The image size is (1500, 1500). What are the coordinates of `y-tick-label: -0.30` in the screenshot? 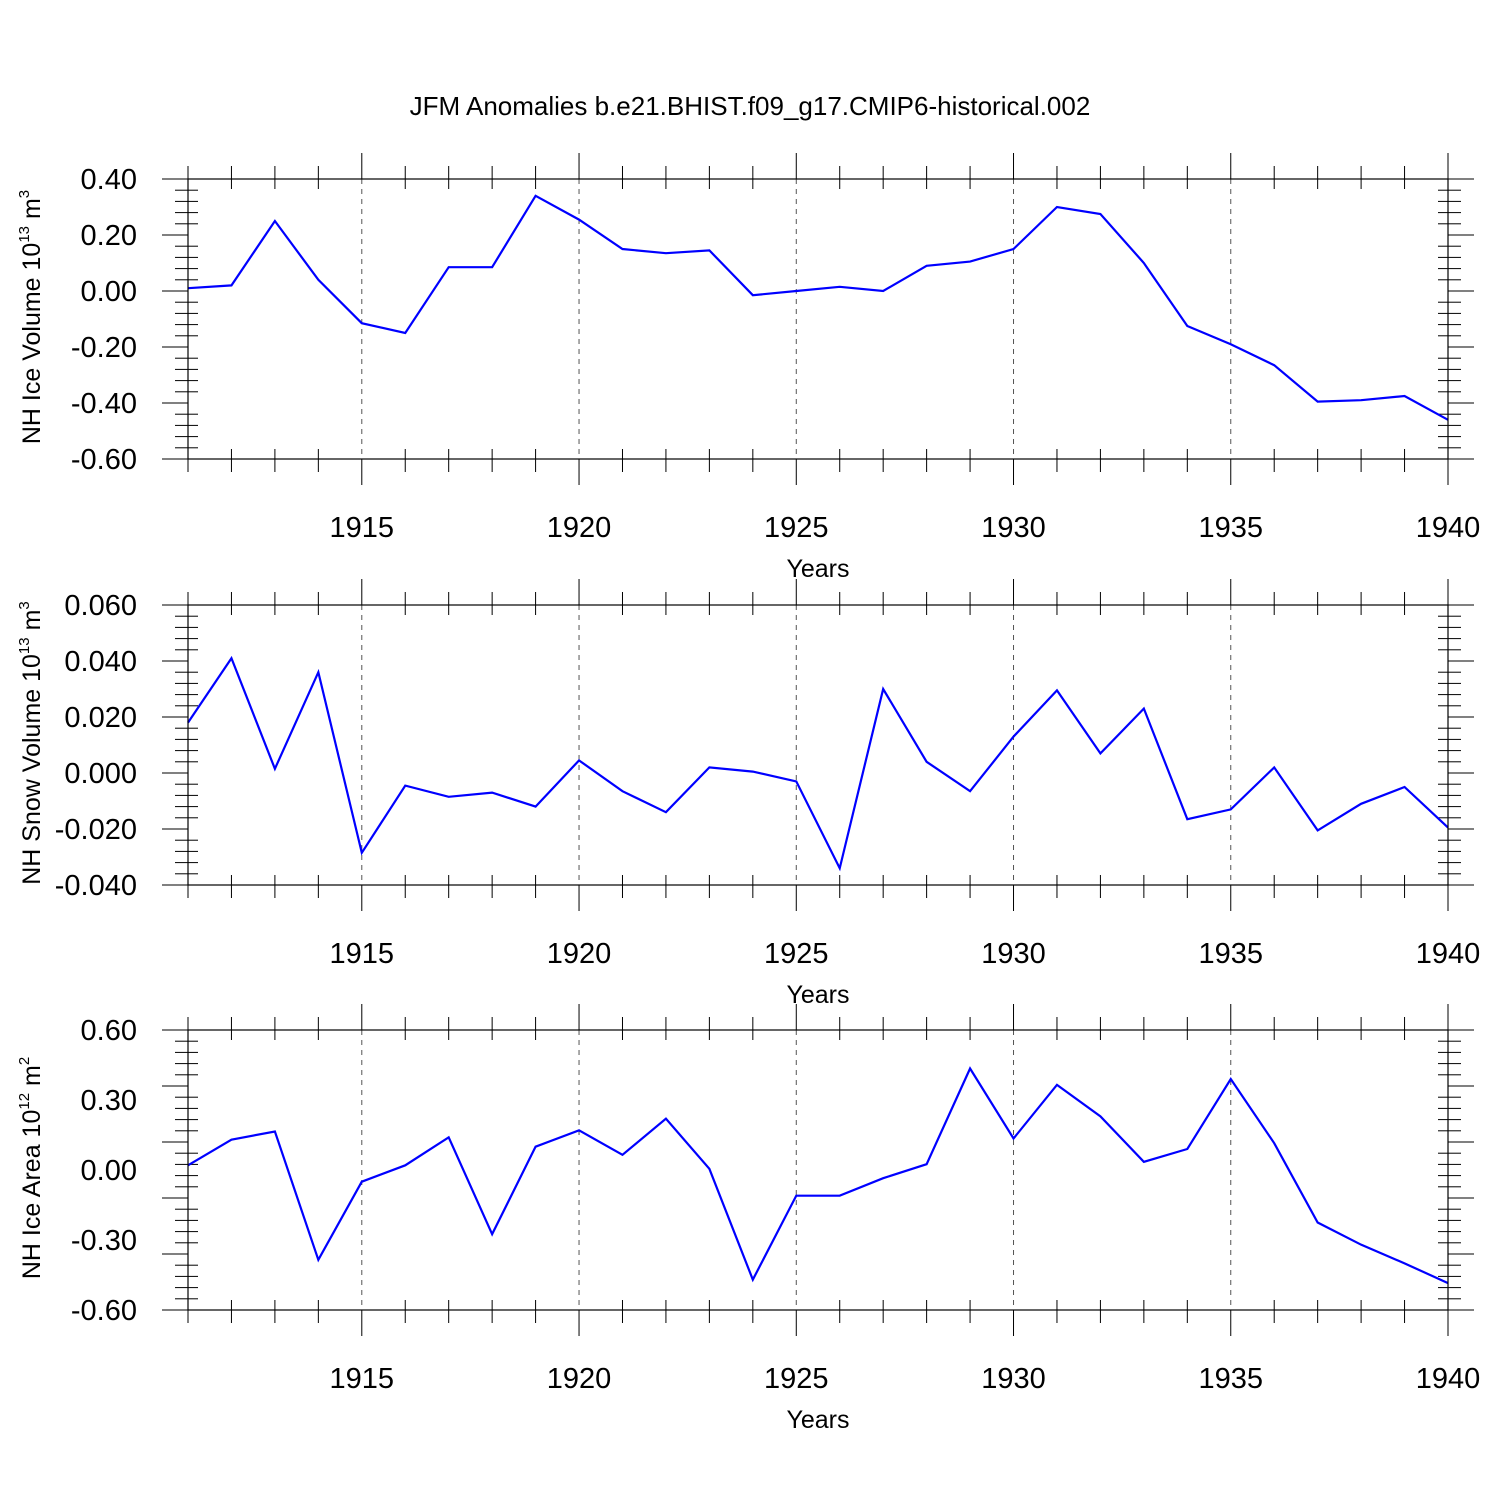 It's located at (104, 1241).